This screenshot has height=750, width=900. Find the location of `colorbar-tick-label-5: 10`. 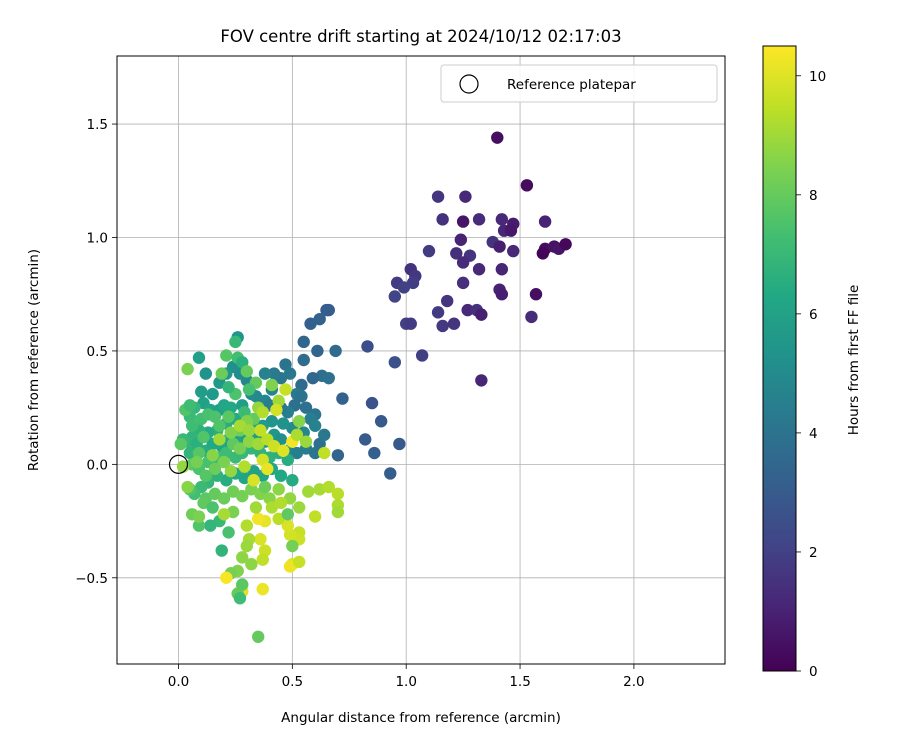

colorbar-tick-label-5: 10 is located at coordinates (817, 77).